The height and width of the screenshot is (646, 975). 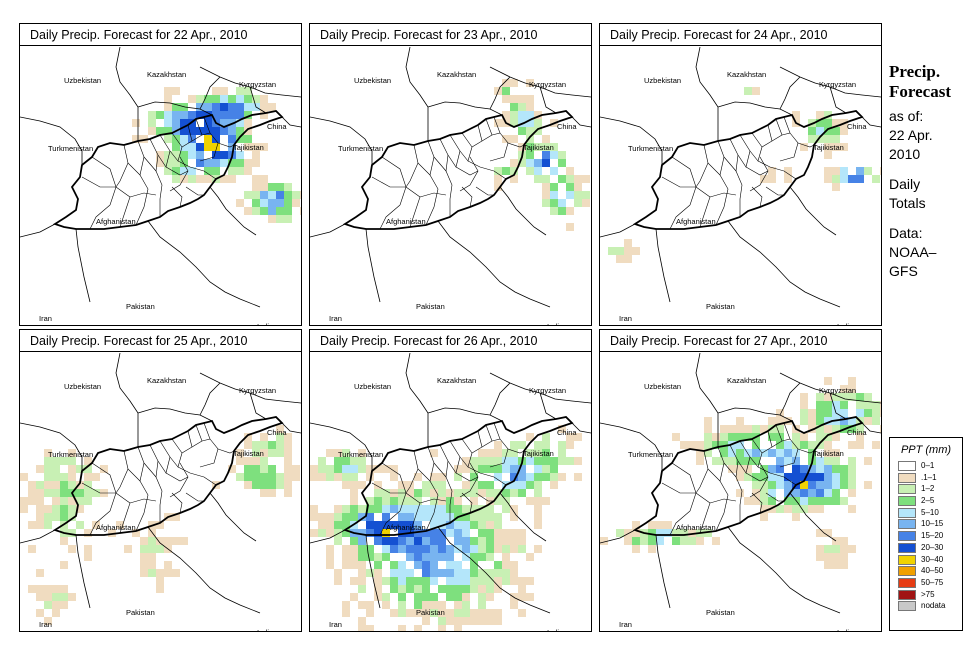 I want to click on precip-grid, so click(x=740, y=473).